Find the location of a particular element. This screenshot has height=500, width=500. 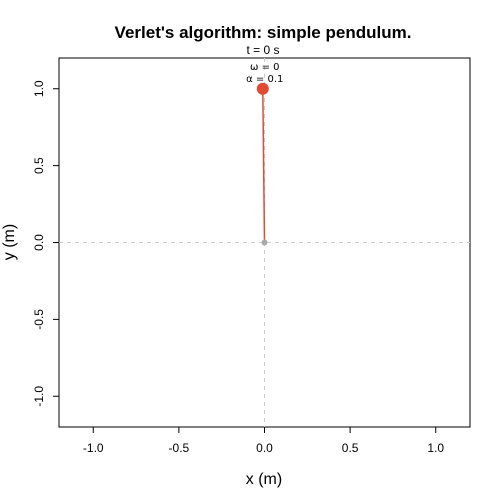

y-tick-label: -0.5 is located at coordinates (39, 319).